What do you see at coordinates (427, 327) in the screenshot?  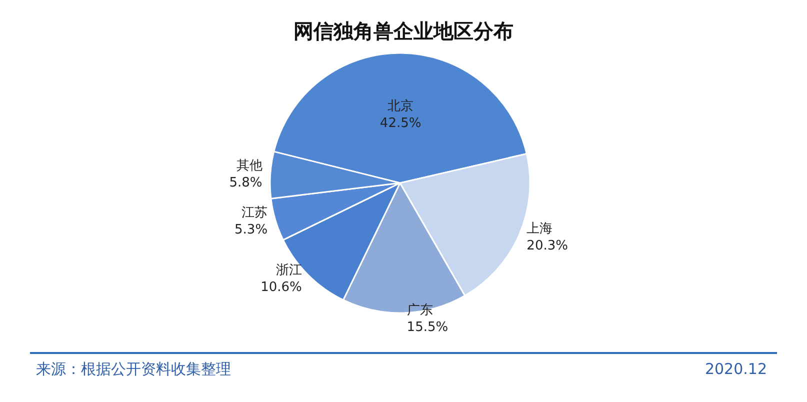 I see `data-label: 15.5%` at bounding box center [427, 327].